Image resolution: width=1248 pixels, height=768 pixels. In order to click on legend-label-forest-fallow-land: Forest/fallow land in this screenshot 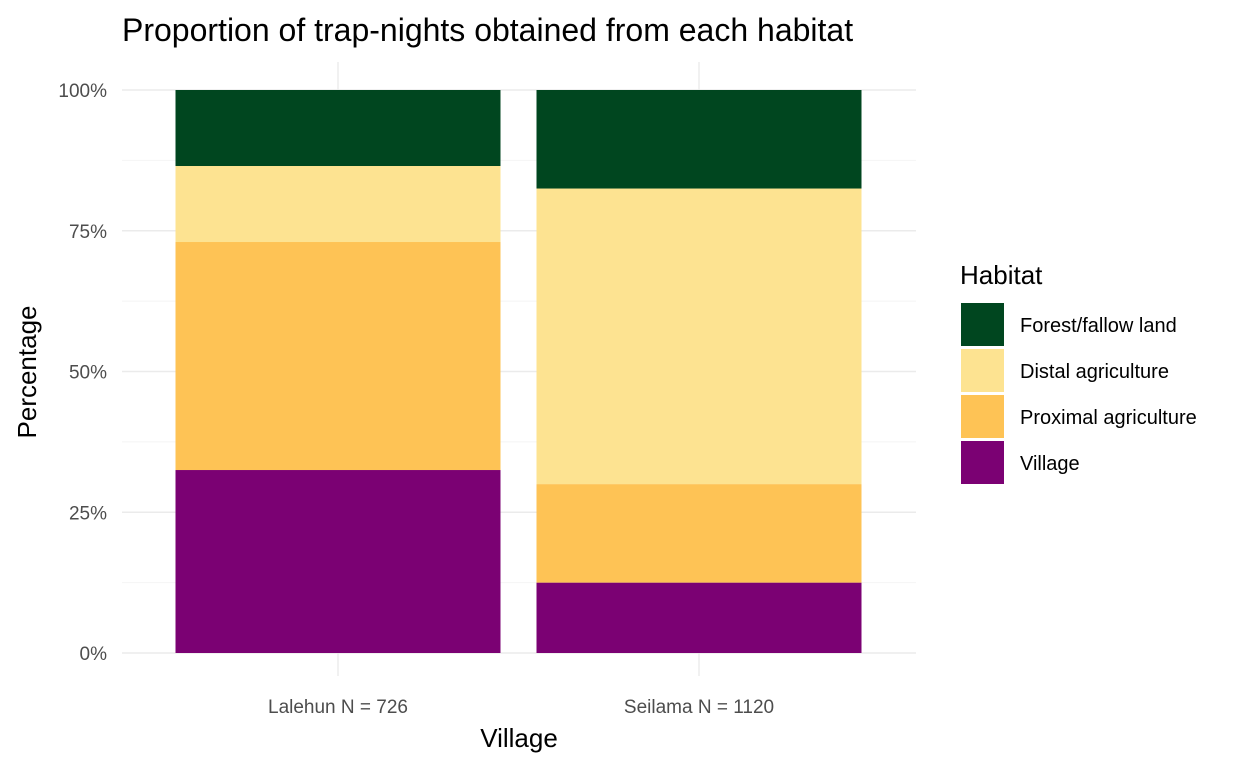, I will do `click(1098, 326)`.